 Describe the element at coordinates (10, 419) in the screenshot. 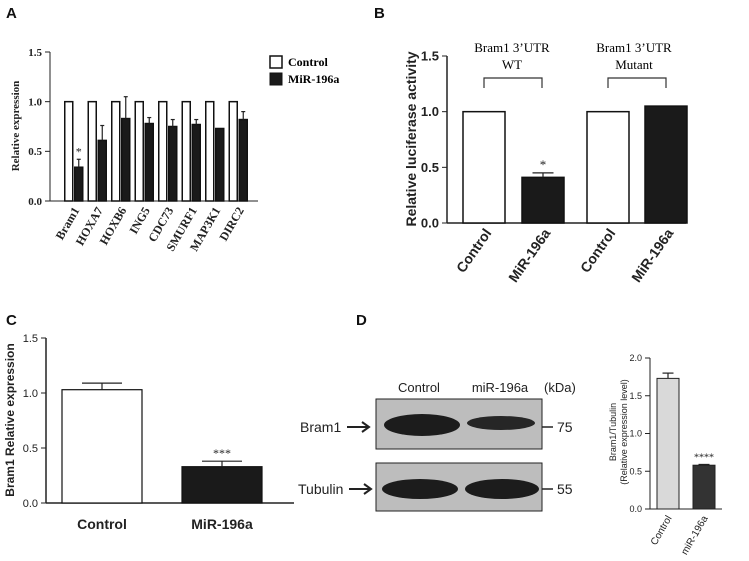

I see `panel-c-y-label: Bram1 Relative expression` at that location.